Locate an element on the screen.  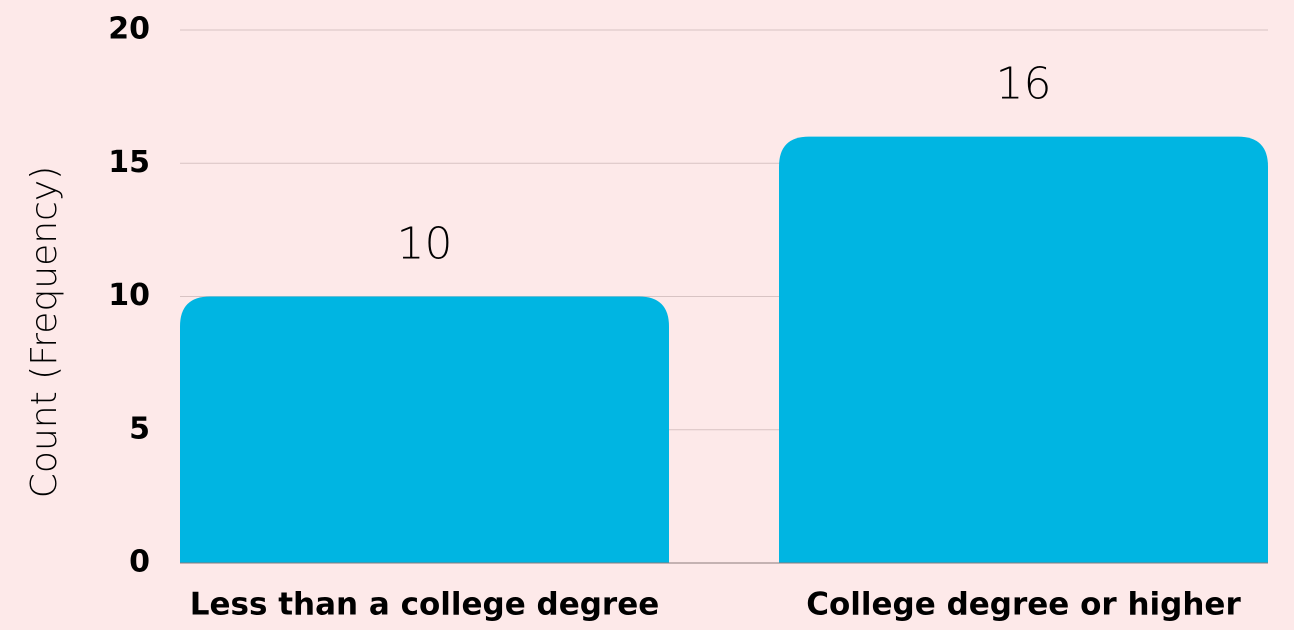
y-tick-label: 10 is located at coordinates (129, 295).